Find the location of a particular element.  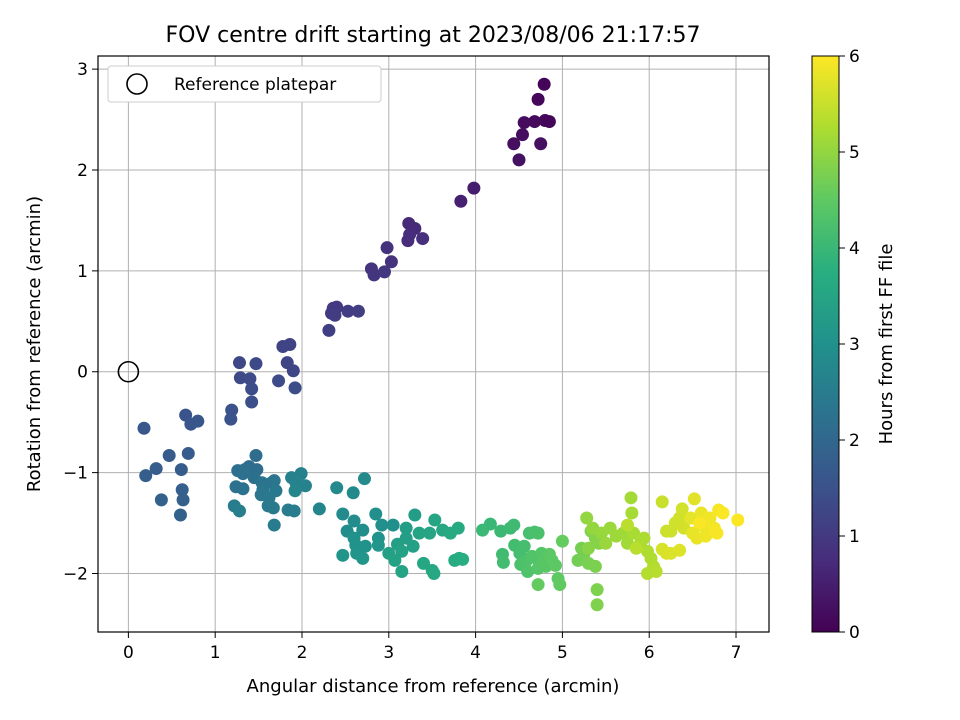

y-tick-label: −1 is located at coordinates (75, 474).